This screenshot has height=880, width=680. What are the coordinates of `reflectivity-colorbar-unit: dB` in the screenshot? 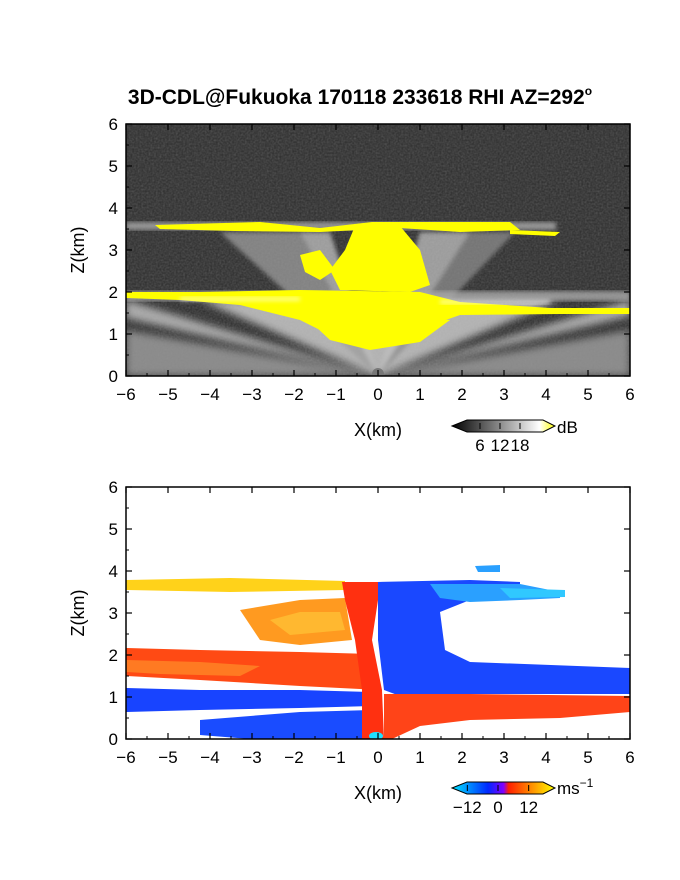 It's located at (567, 427).